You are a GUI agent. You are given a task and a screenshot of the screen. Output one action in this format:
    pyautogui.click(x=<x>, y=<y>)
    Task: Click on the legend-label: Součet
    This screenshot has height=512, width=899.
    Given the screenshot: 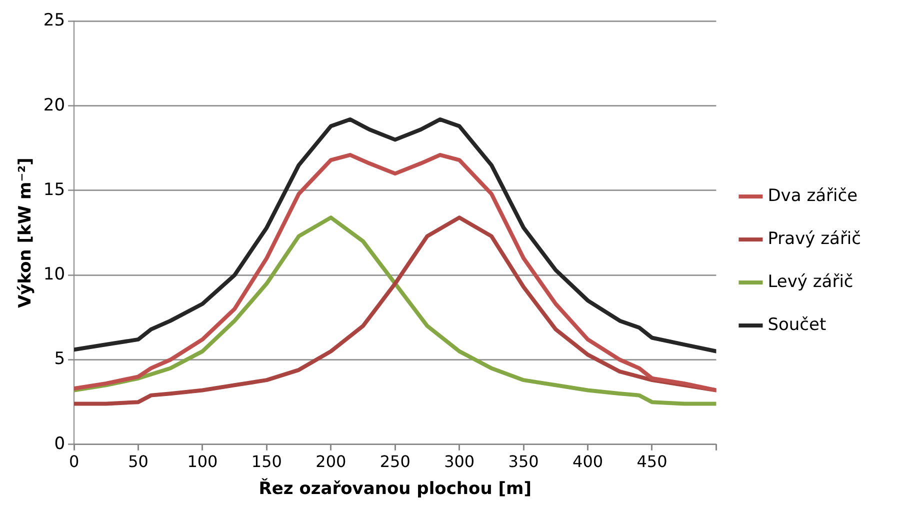 What is the action you would take?
    pyautogui.click(x=797, y=324)
    